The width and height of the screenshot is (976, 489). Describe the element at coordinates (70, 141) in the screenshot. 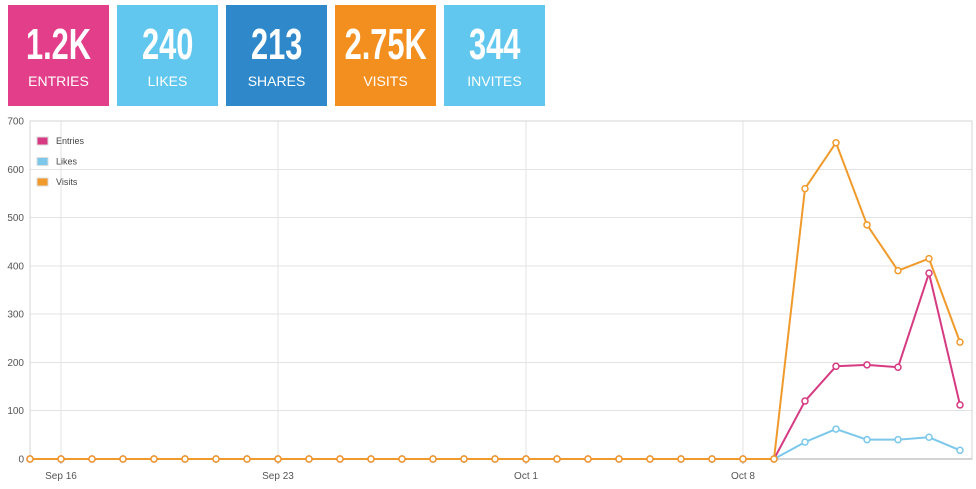

I see `legend-label: Entries` at that location.